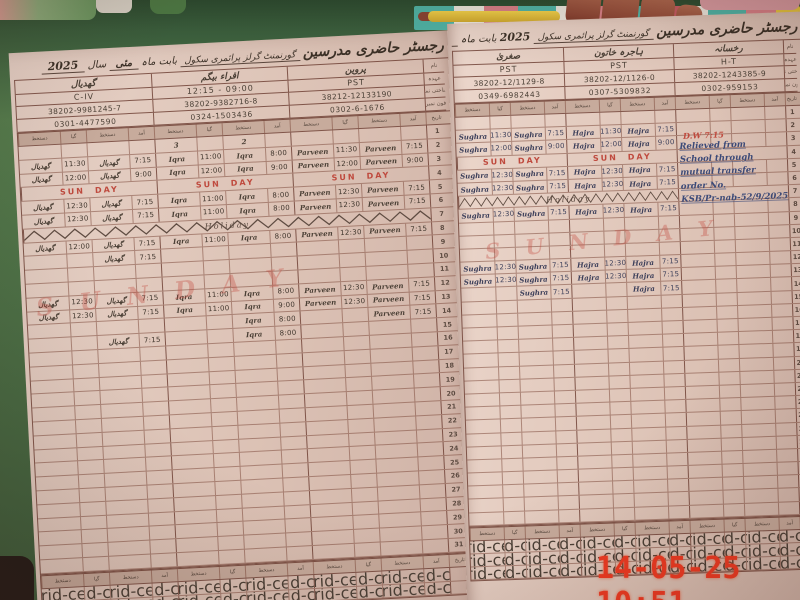 Image resolution: width=800 pixels, height=600 pixels. What do you see at coordinates (797, 376) in the screenshot?
I see `row-number: 21` at bounding box center [797, 376].